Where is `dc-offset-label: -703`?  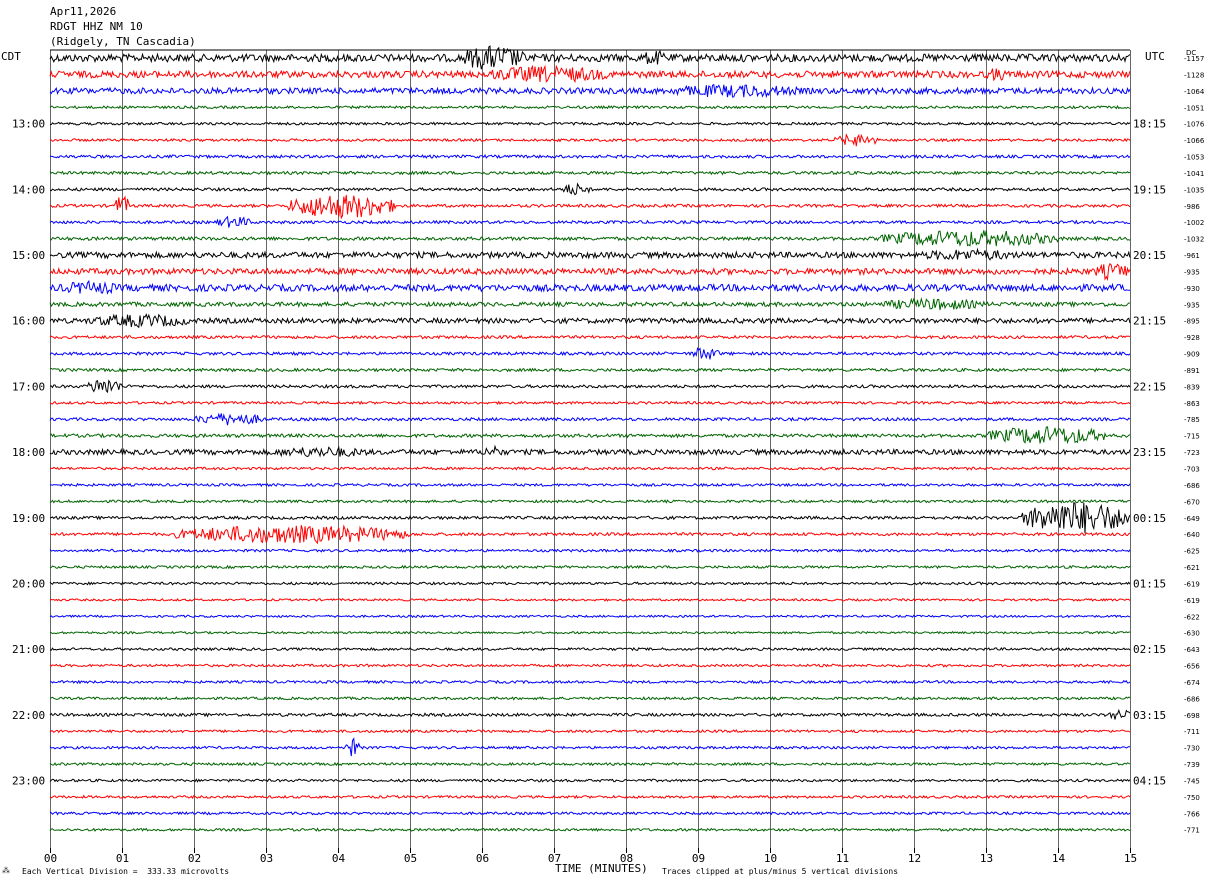 dc-offset-label: -703 is located at coordinates (1192, 470).